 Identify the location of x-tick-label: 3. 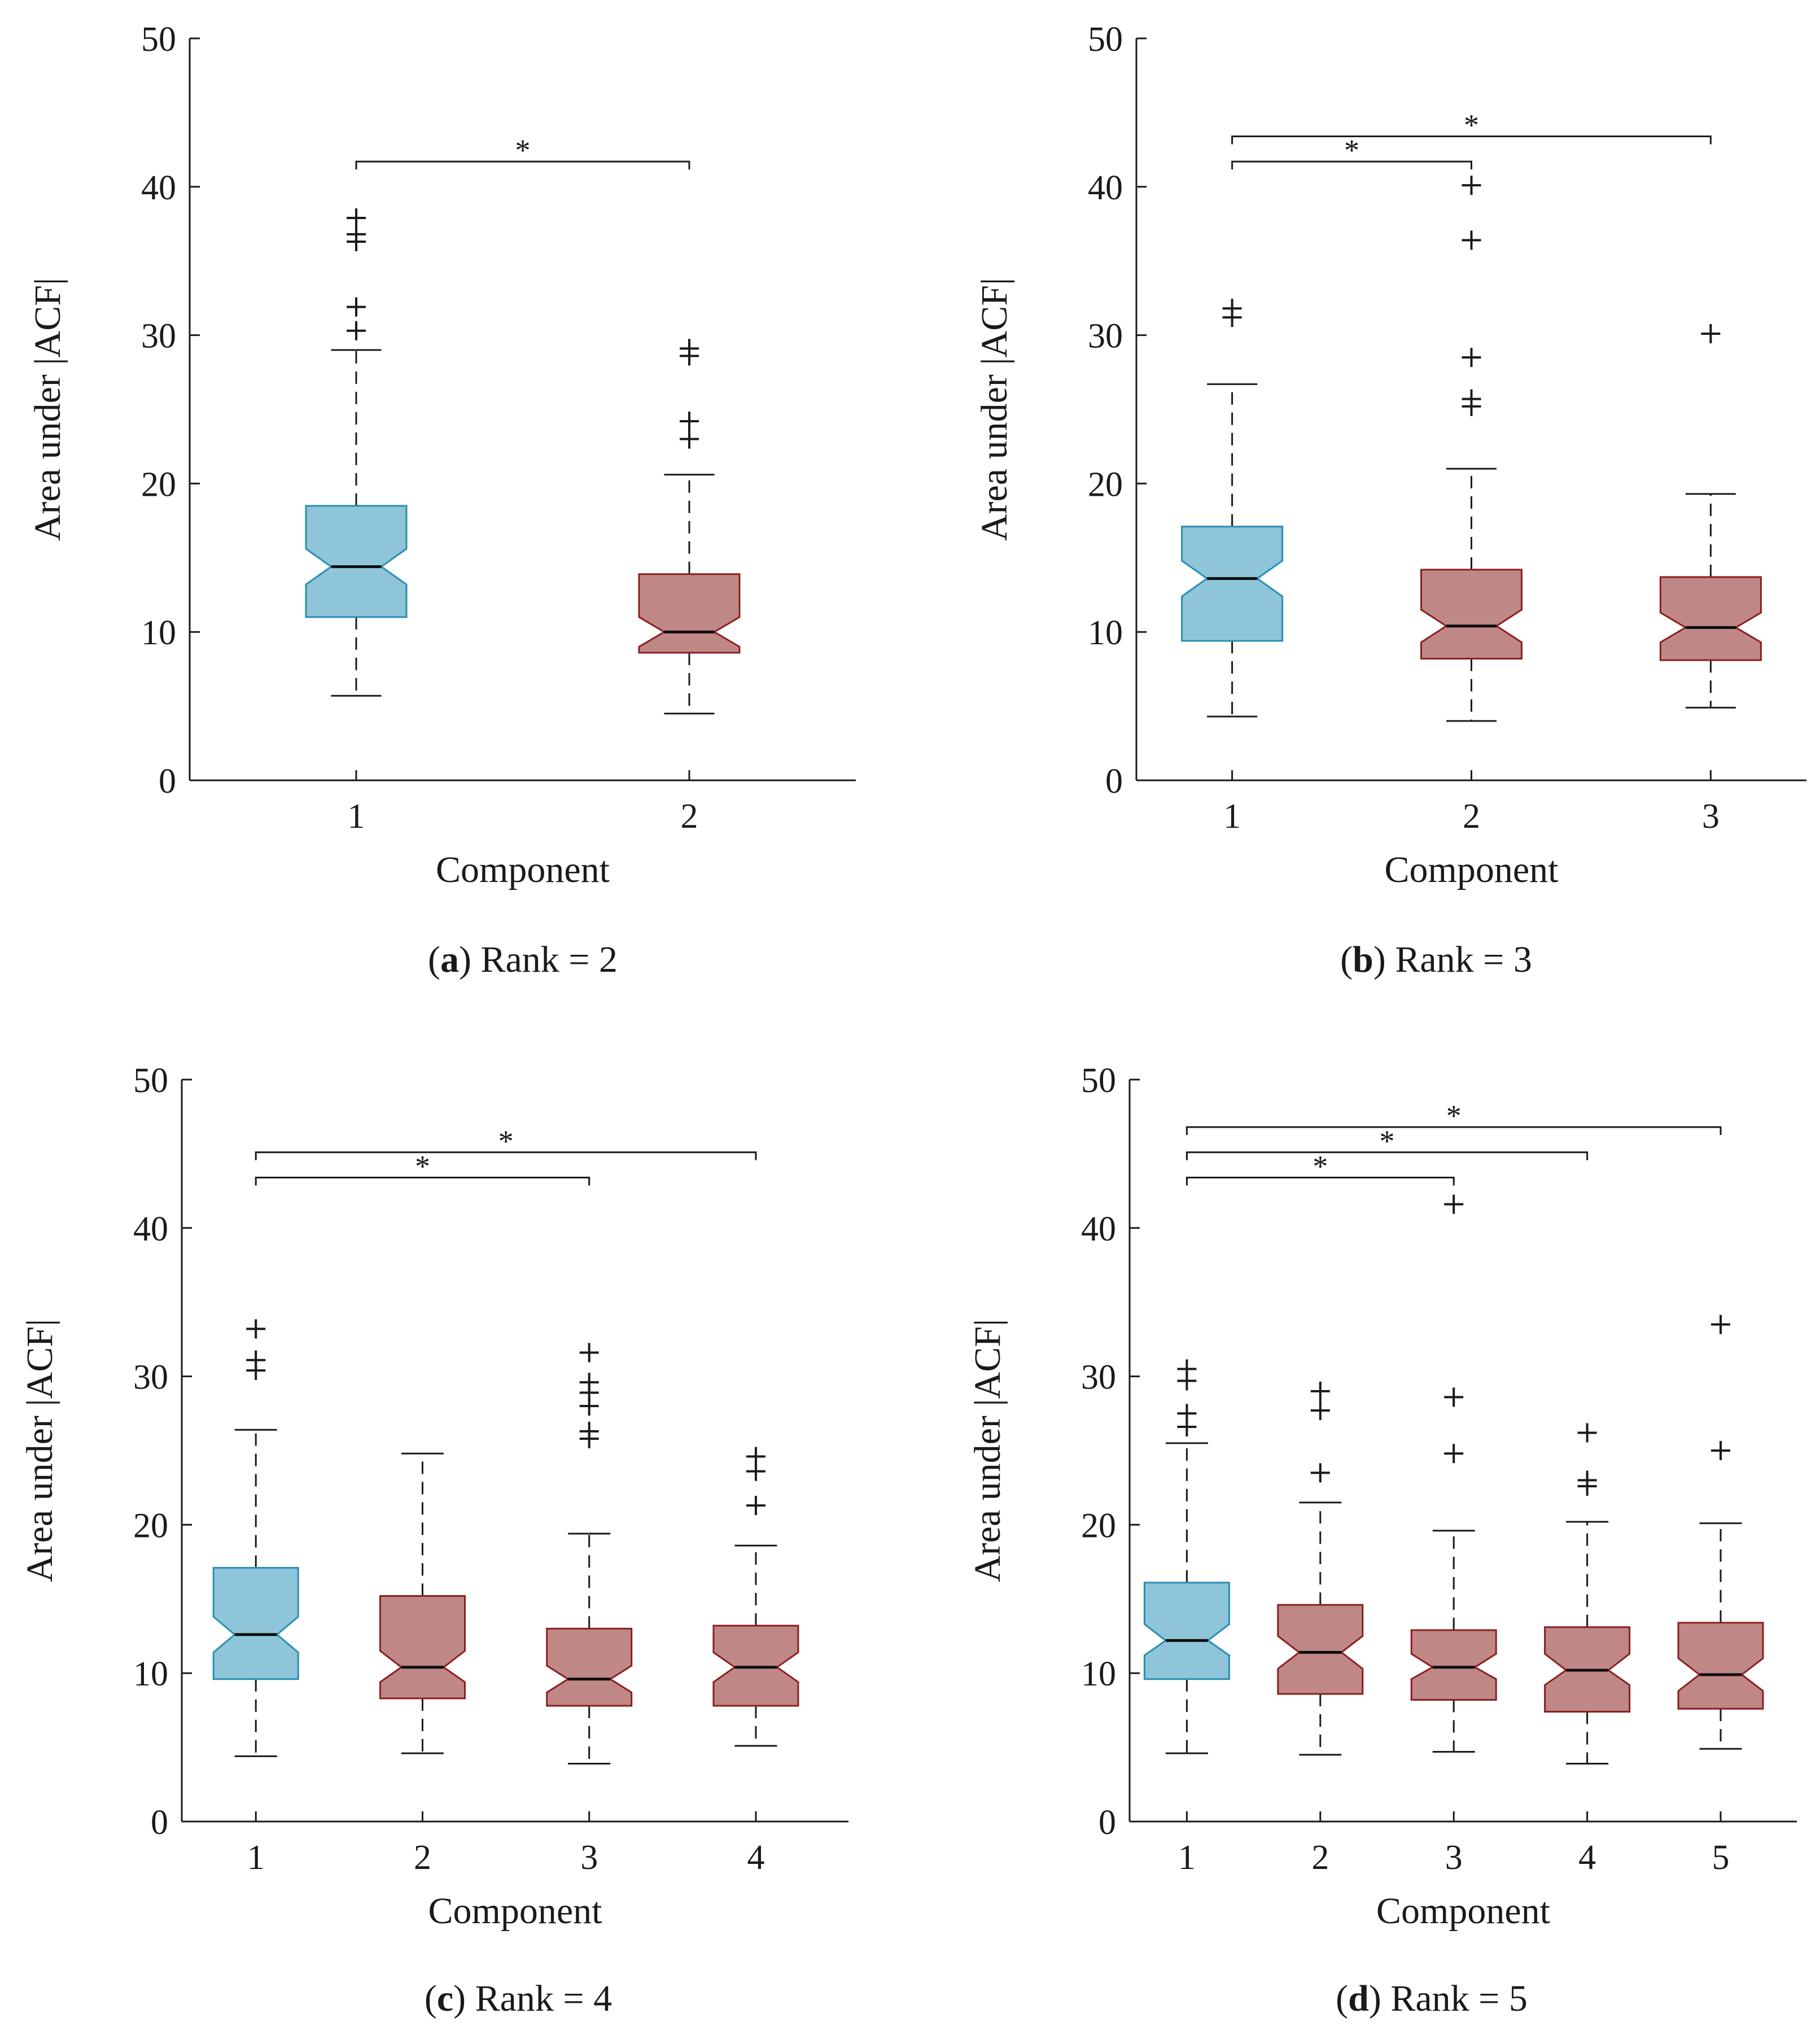
(589, 1858).